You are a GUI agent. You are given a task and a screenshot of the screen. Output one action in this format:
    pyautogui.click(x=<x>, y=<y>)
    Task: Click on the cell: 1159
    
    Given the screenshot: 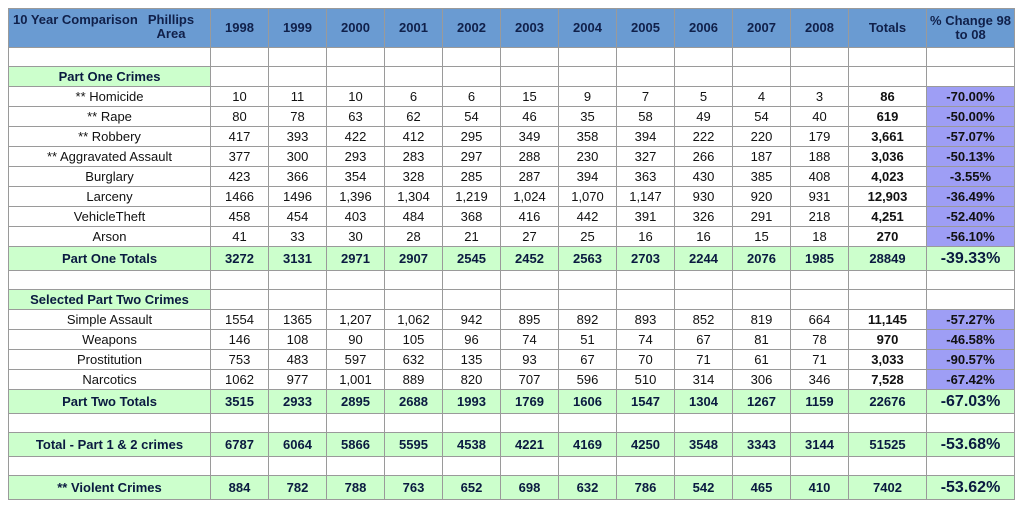 What is the action you would take?
    pyautogui.click(x=819, y=401)
    